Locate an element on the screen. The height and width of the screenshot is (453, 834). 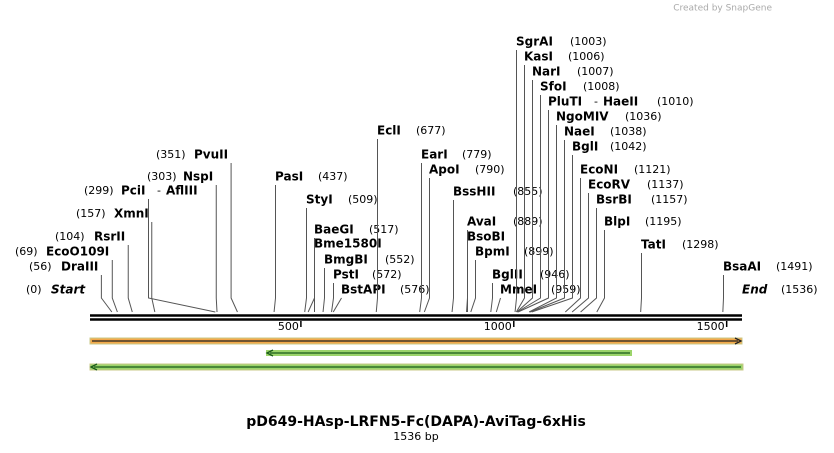
site-position: (1195) is located at coordinates (663, 221).